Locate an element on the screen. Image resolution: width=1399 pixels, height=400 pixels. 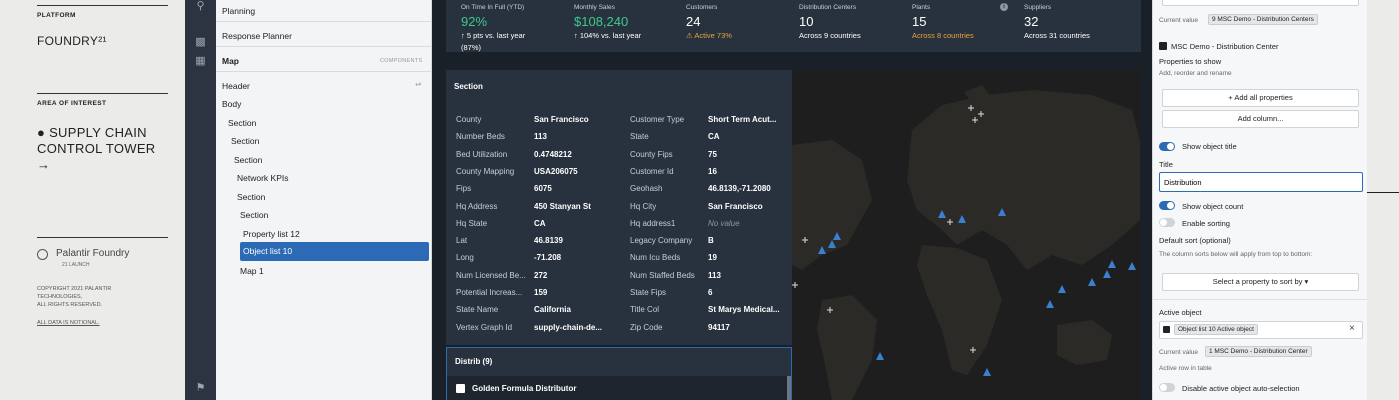
kpi-label: Suppliers is located at coordinates (1038, 7).